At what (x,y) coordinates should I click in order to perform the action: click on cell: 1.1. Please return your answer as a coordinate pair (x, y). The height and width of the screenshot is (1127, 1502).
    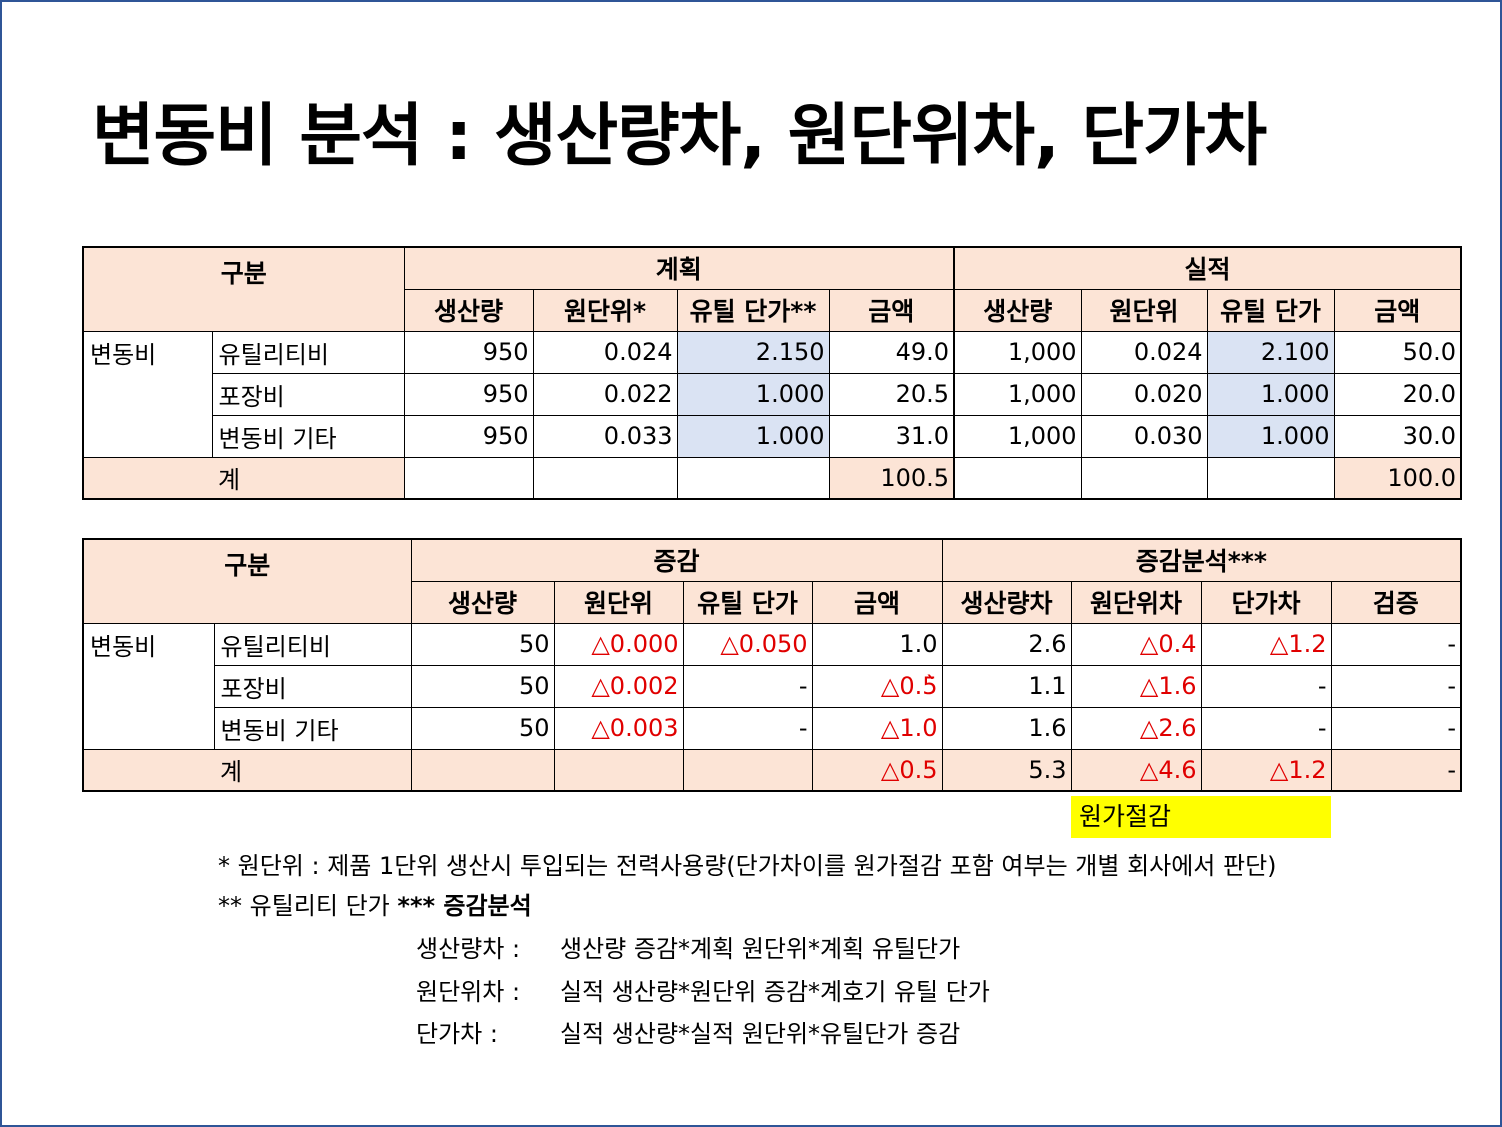
    Looking at the image, I should click on (1006, 686).